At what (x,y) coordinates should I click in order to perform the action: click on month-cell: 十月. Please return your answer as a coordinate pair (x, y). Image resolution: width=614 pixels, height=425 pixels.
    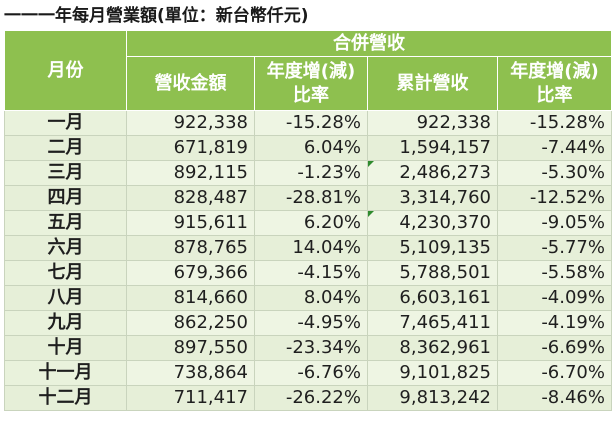
    Looking at the image, I should click on (65, 348).